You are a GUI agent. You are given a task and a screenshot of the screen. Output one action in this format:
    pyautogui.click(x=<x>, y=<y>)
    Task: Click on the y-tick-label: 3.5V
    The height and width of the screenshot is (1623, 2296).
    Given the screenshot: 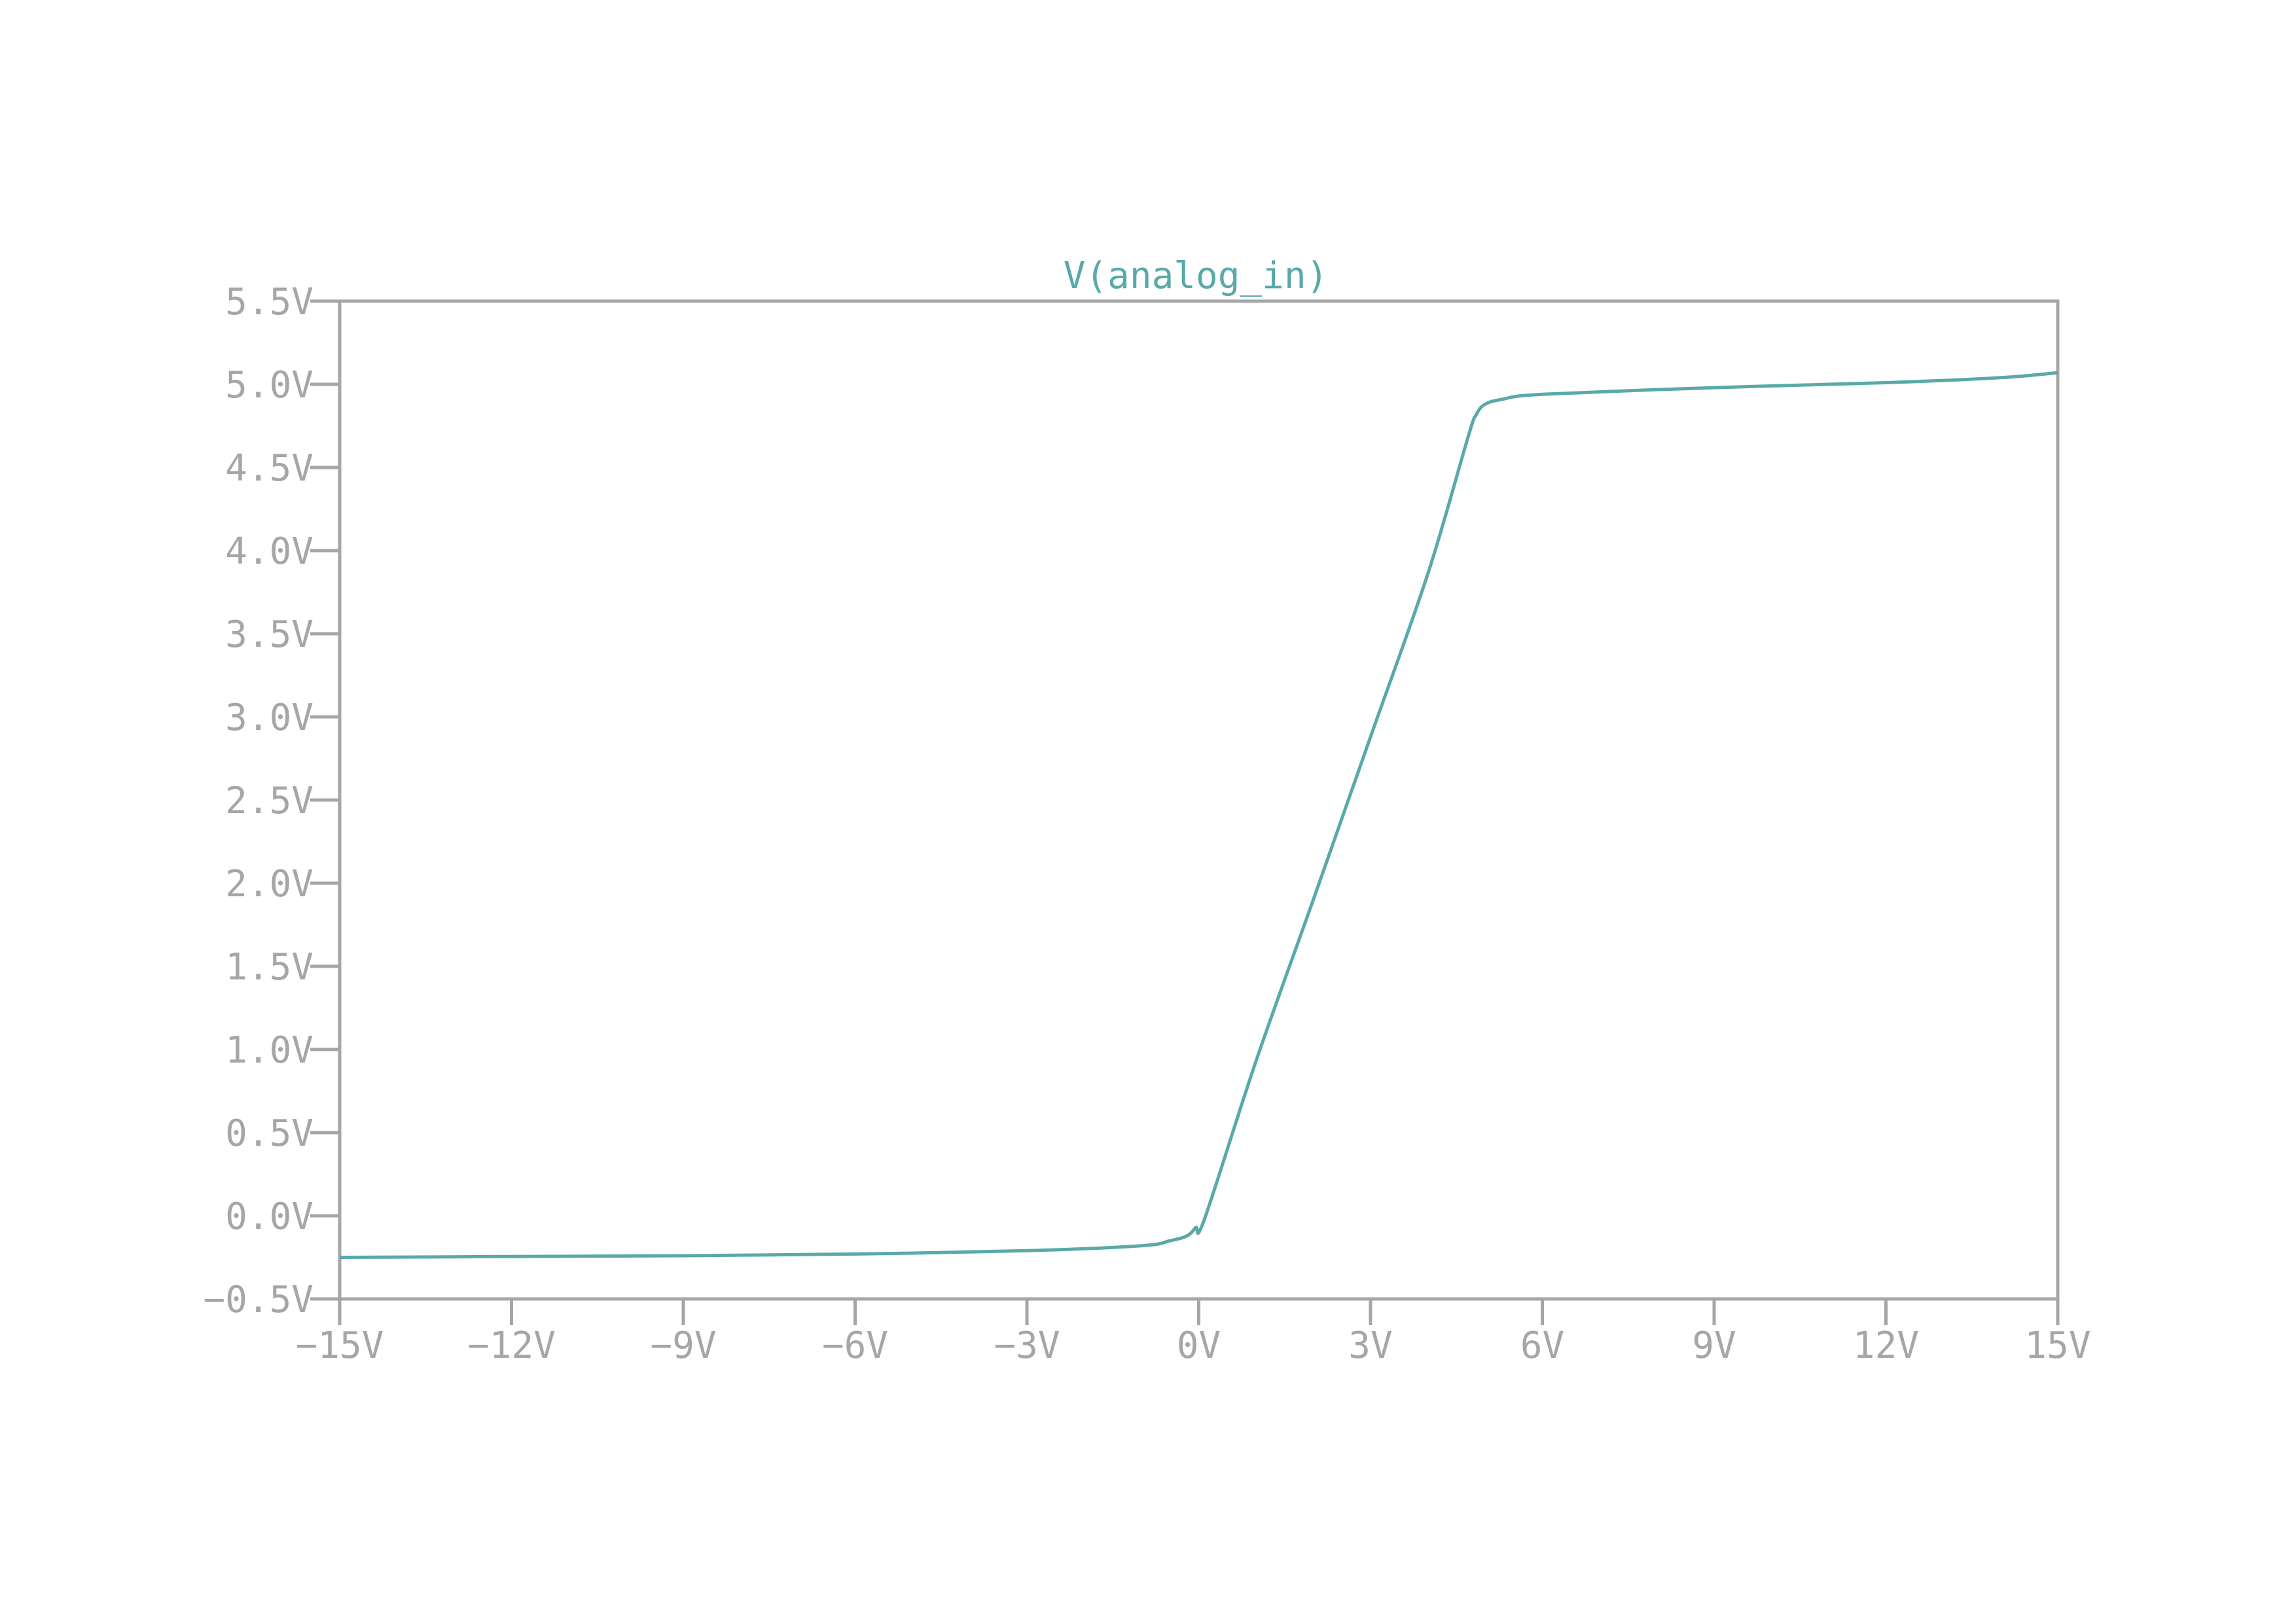 What is the action you would take?
    pyautogui.click(x=269, y=634)
    